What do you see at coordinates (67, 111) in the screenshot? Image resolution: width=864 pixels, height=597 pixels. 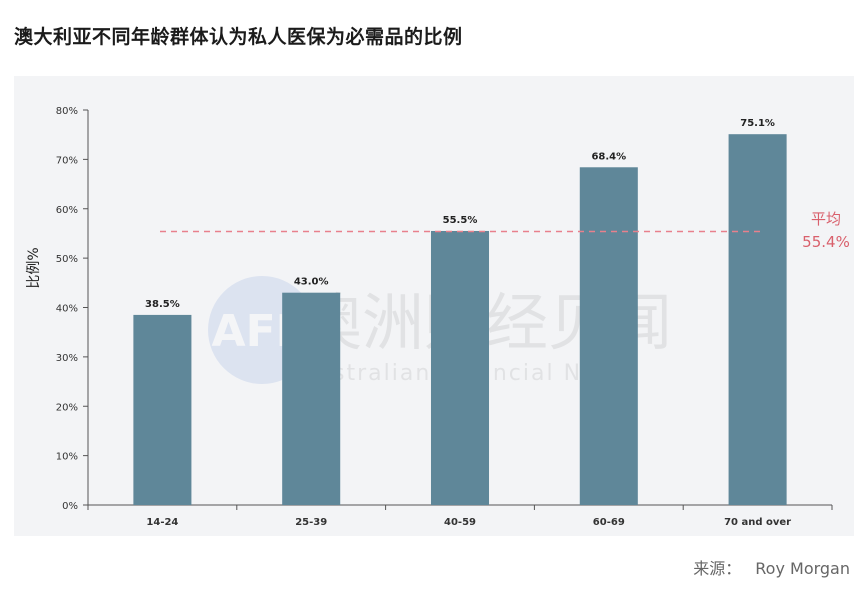 I see `y-tick-label: 80%` at bounding box center [67, 111].